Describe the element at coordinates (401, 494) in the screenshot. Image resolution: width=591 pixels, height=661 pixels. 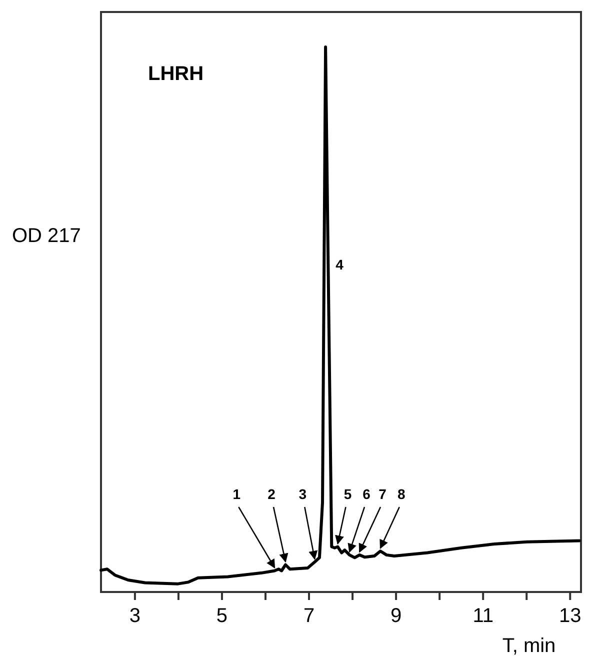
I see `annotation: 8` at that location.